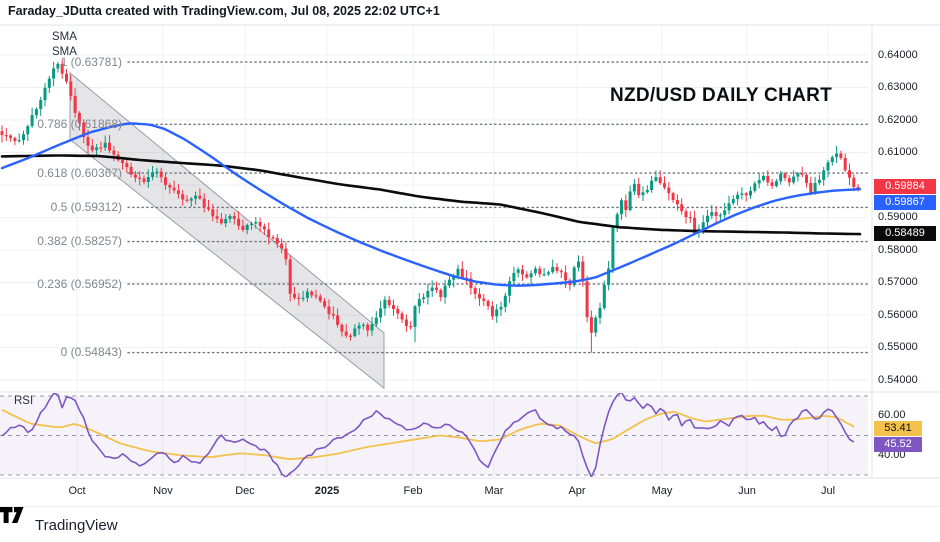 The image size is (940, 542). I want to click on rsi-legend: RSI, so click(24, 401).